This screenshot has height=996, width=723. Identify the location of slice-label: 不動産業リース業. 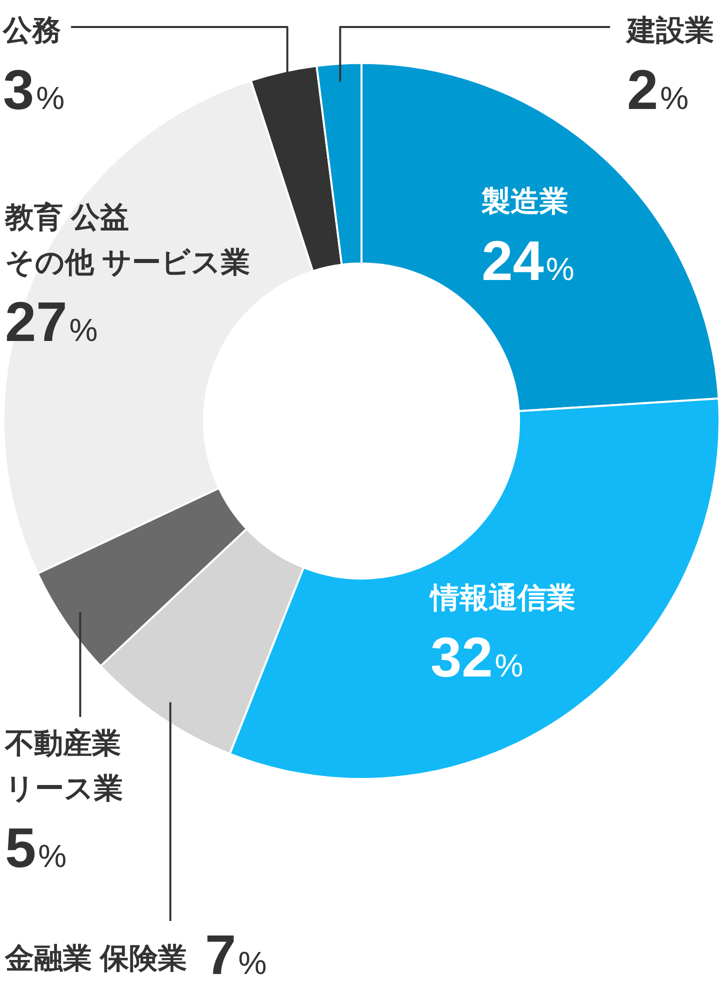
(63, 766).